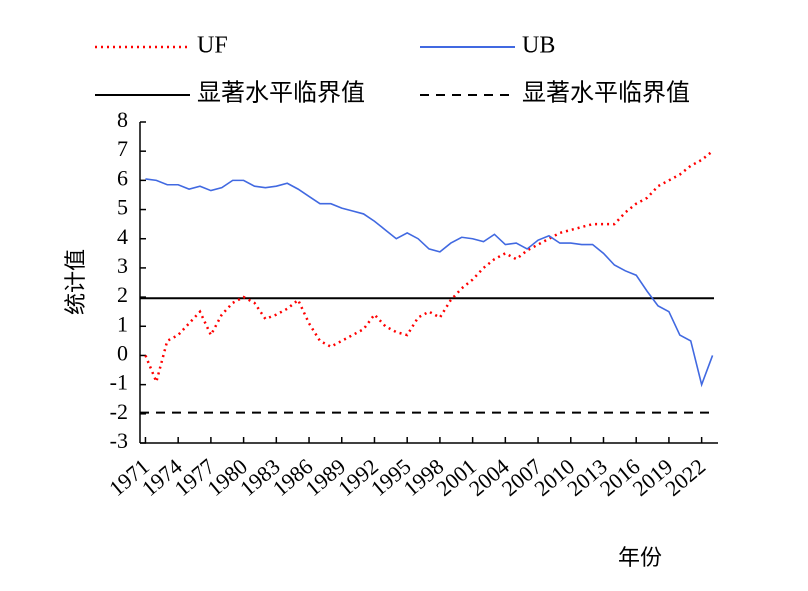  What do you see at coordinates (119, 440) in the screenshot?
I see `y-tick-label: -3` at bounding box center [119, 440].